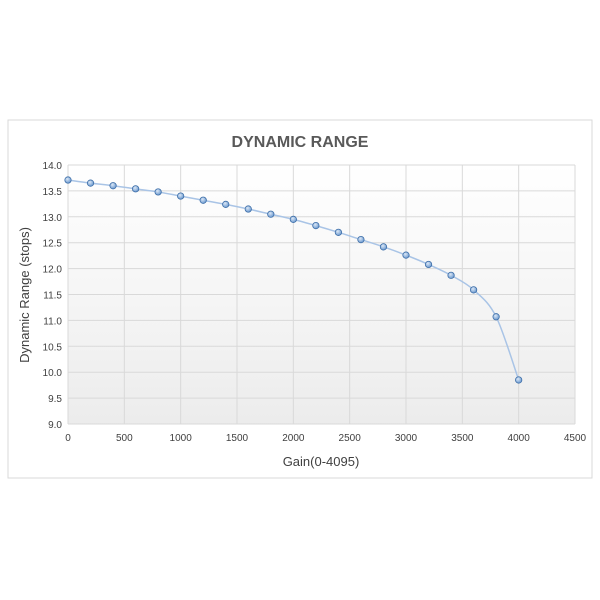 The width and height of the screenshot is (600, 600). What do you see at coordinates (53, 373) in the screenshot?
I see `y-tick-label: 10.0` at bounding box center [53, 373].